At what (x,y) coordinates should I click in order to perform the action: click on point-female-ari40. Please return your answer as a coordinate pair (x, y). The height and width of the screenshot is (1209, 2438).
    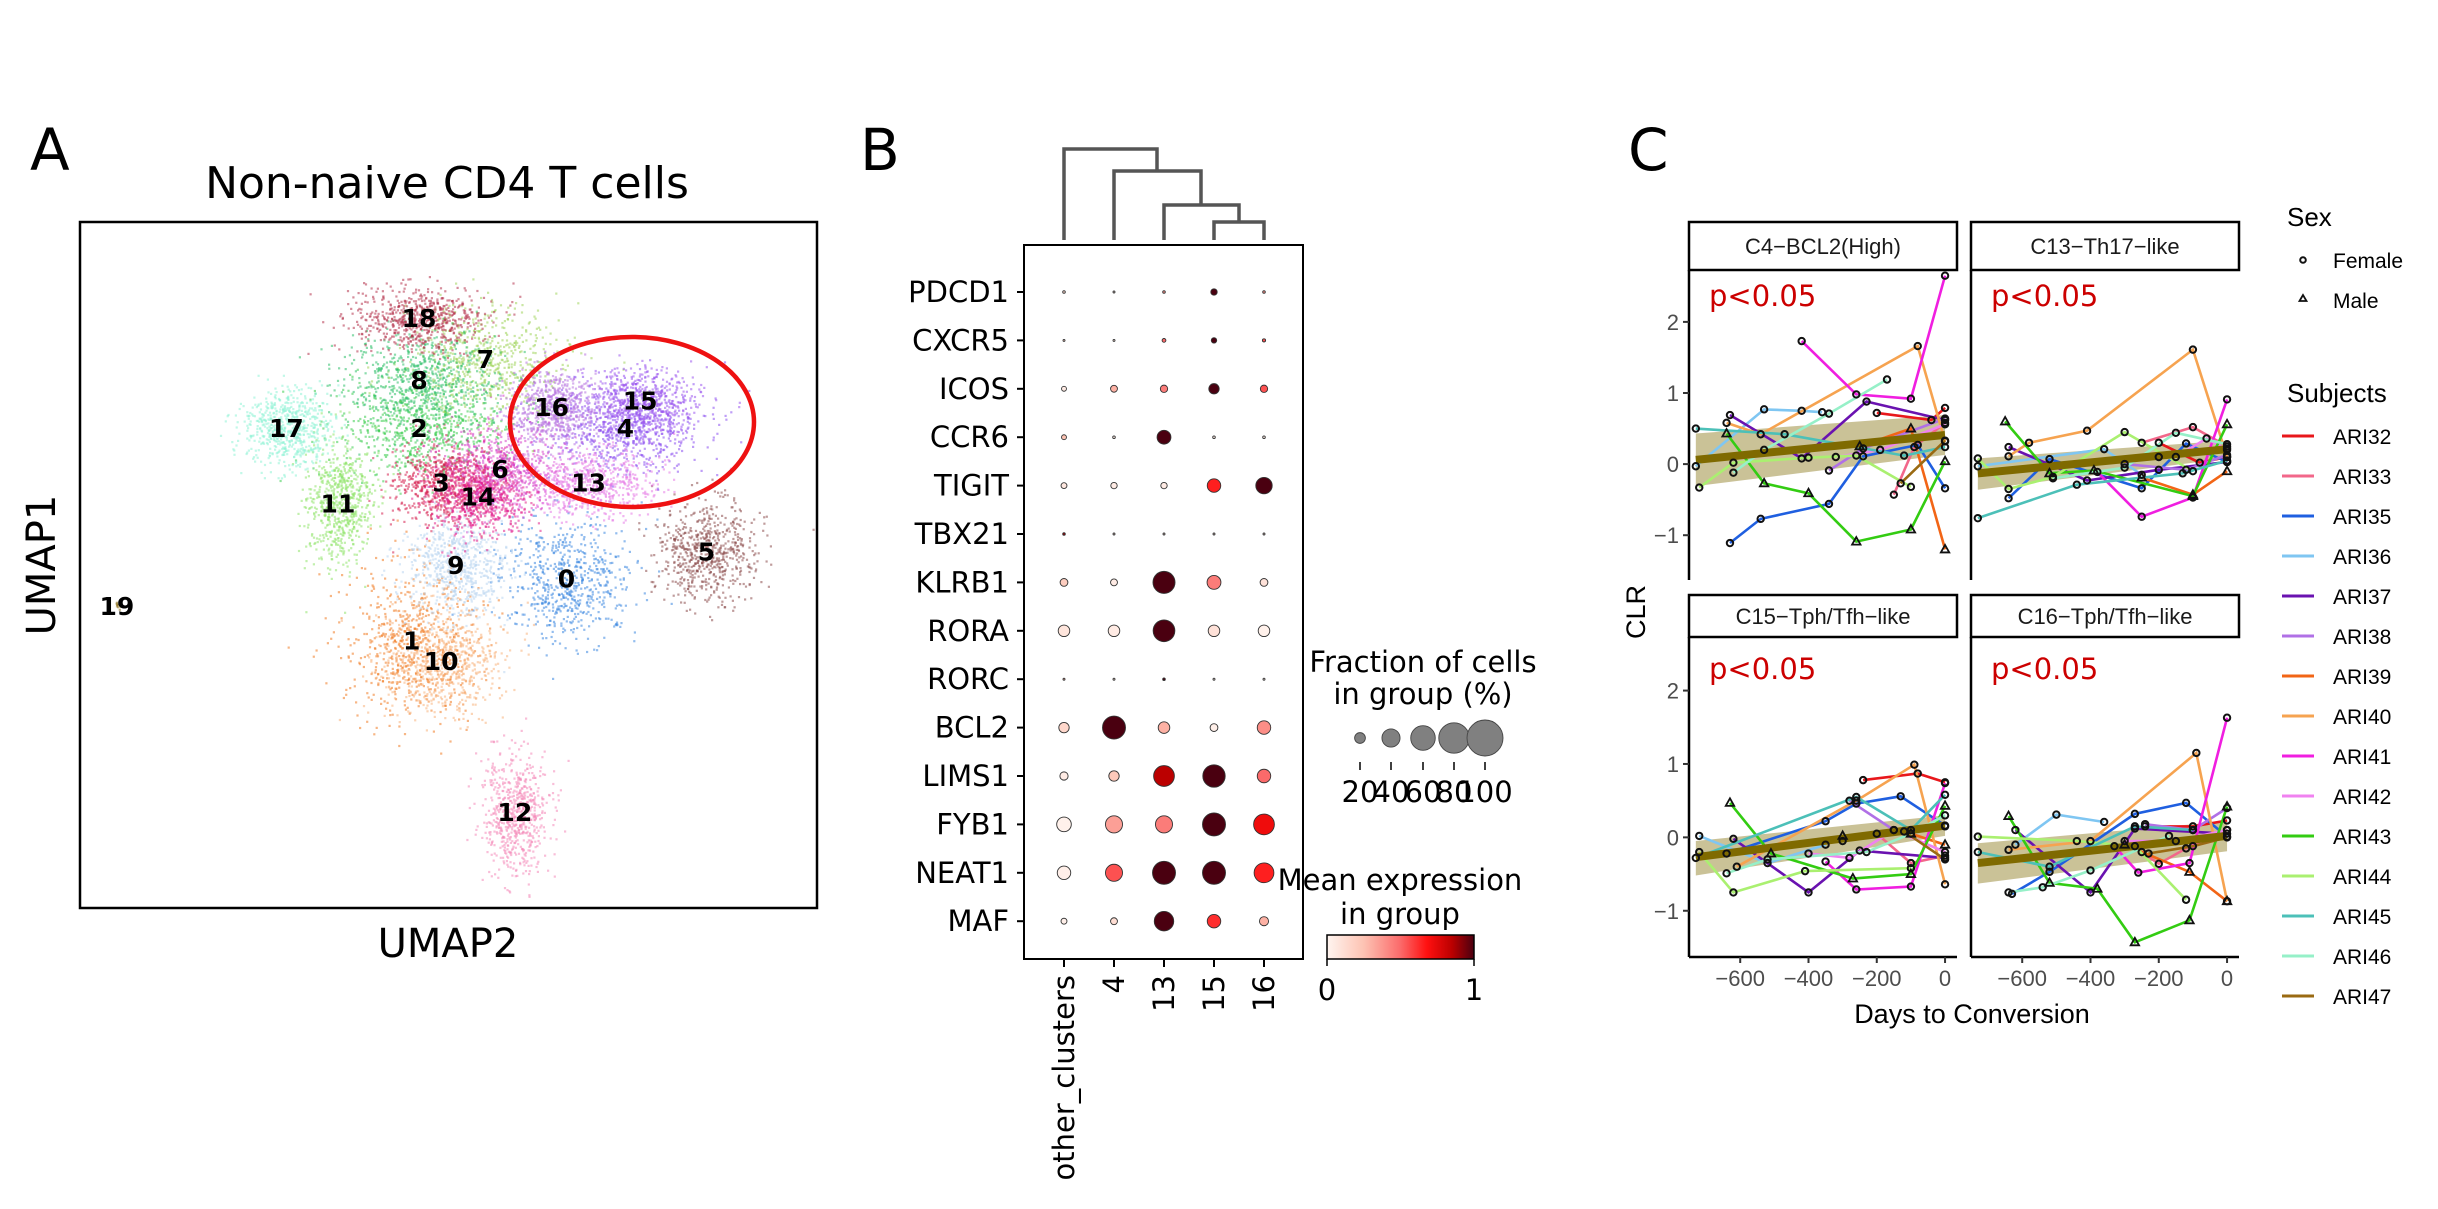
    Looking at the image, I should click on (2008, 456).